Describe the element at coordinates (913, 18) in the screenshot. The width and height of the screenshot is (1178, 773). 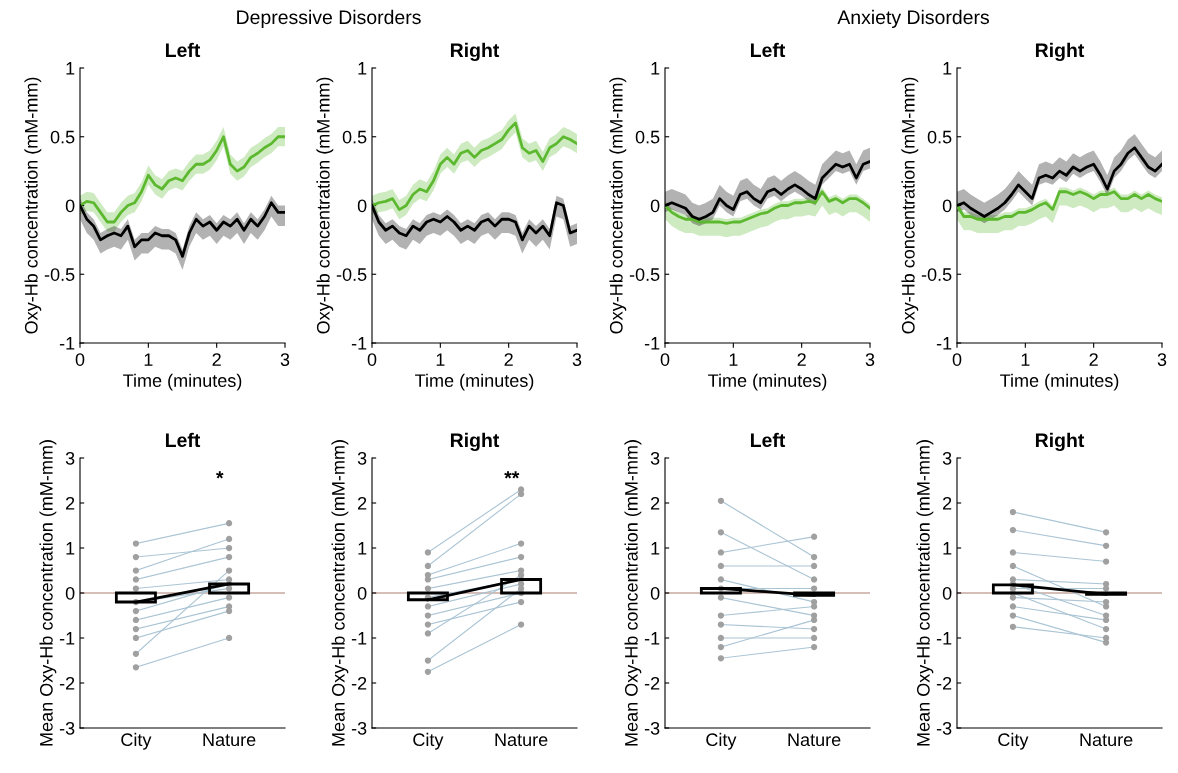
I see `text: Anxiety Disorders` at that location.